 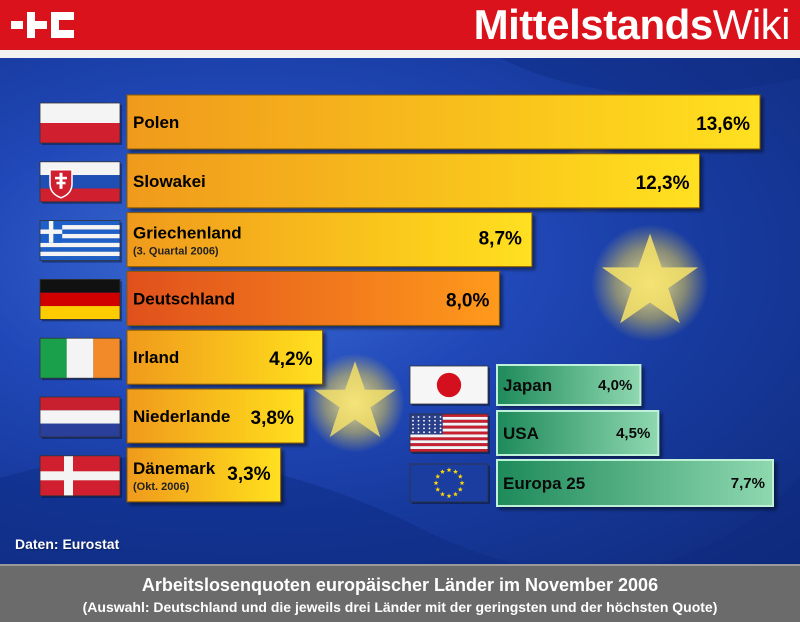 What do you see at coordinates (400, 54) in the screenshot?
I see `header-divider` at bounding box center [400, 54].